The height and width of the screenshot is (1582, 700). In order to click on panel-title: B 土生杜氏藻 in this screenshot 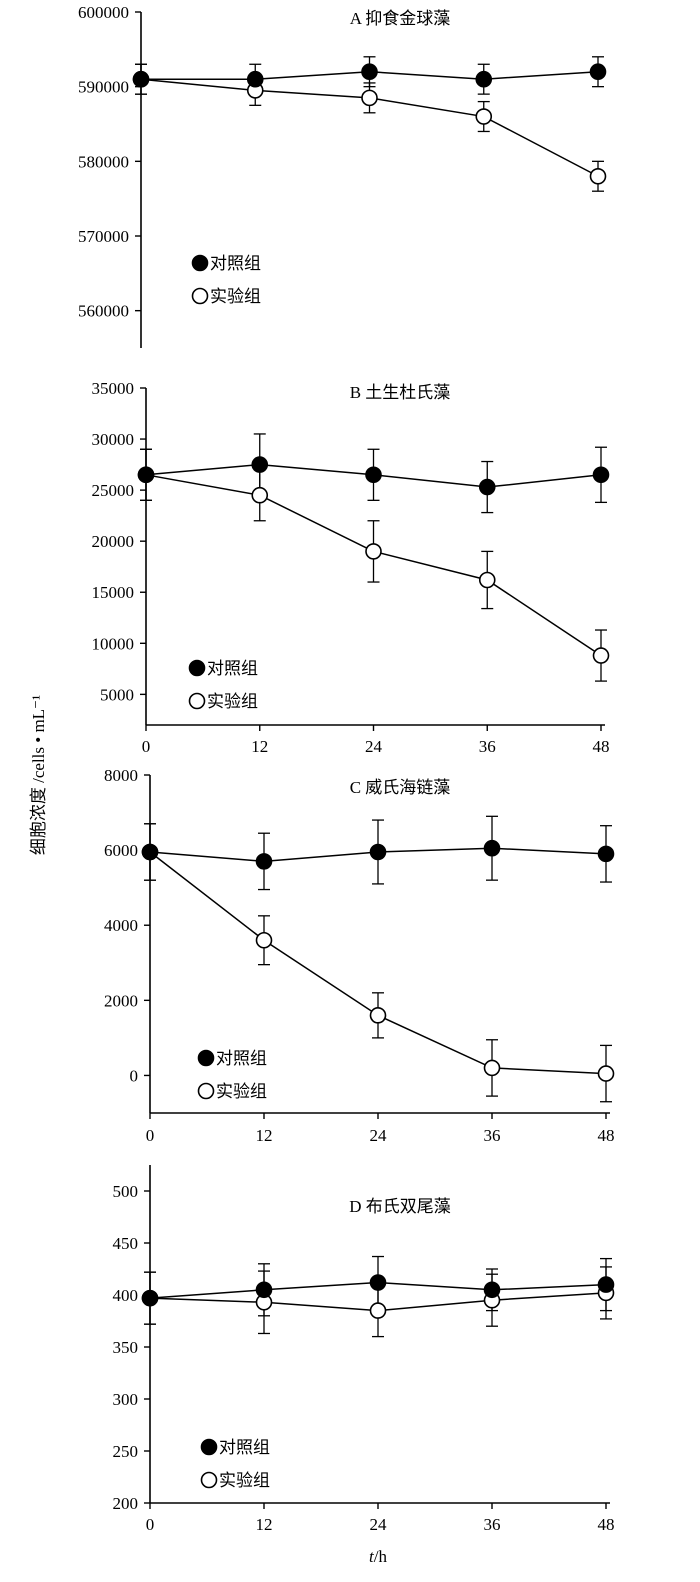, I will do `click(400, 392)`.